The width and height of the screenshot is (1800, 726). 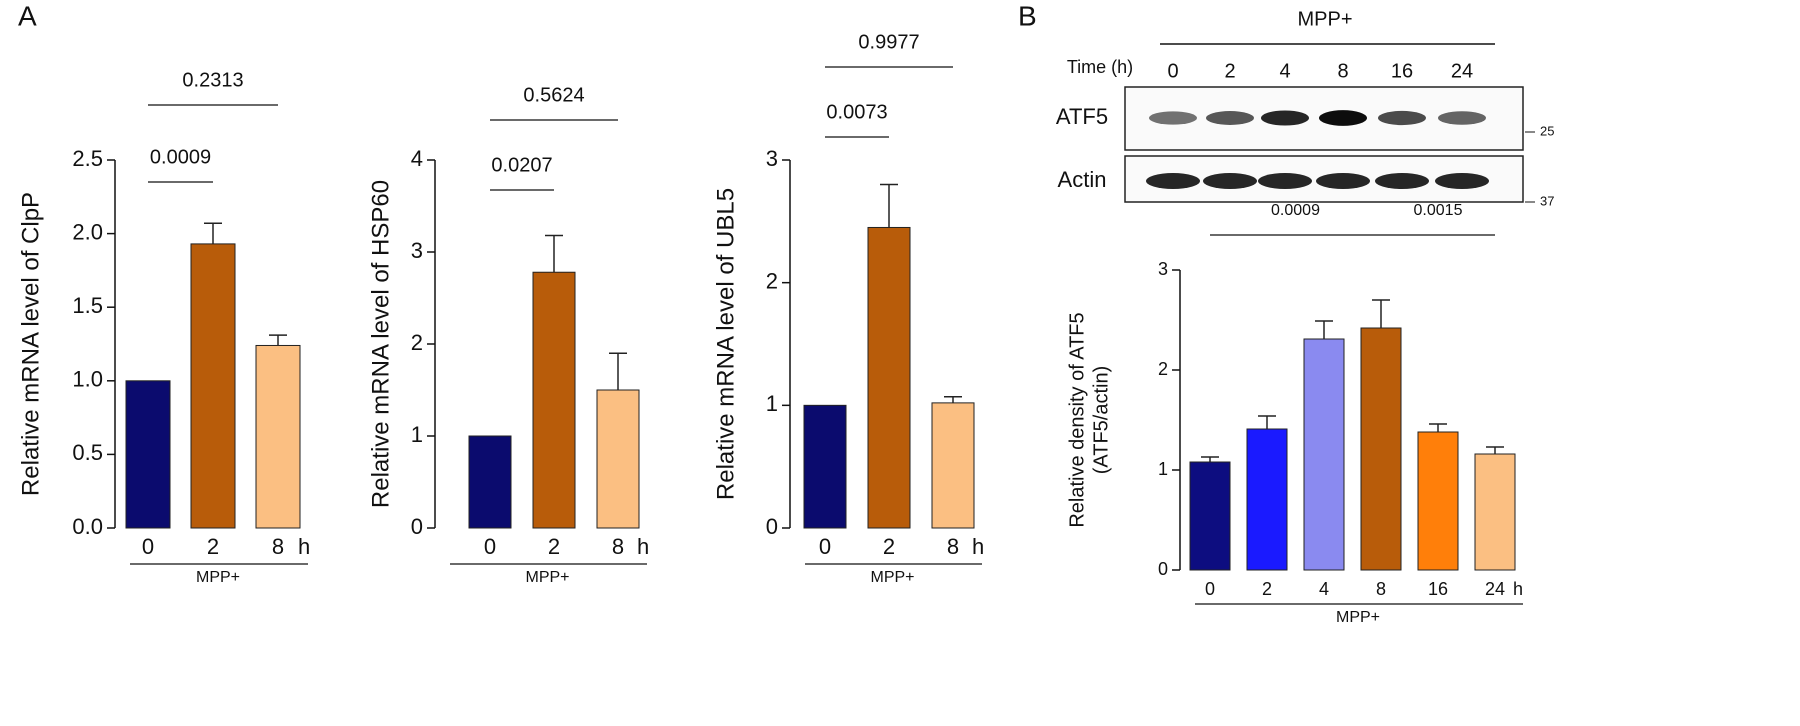 I want to click on y-tick-label: 2.5, so click(x=87, y=158).